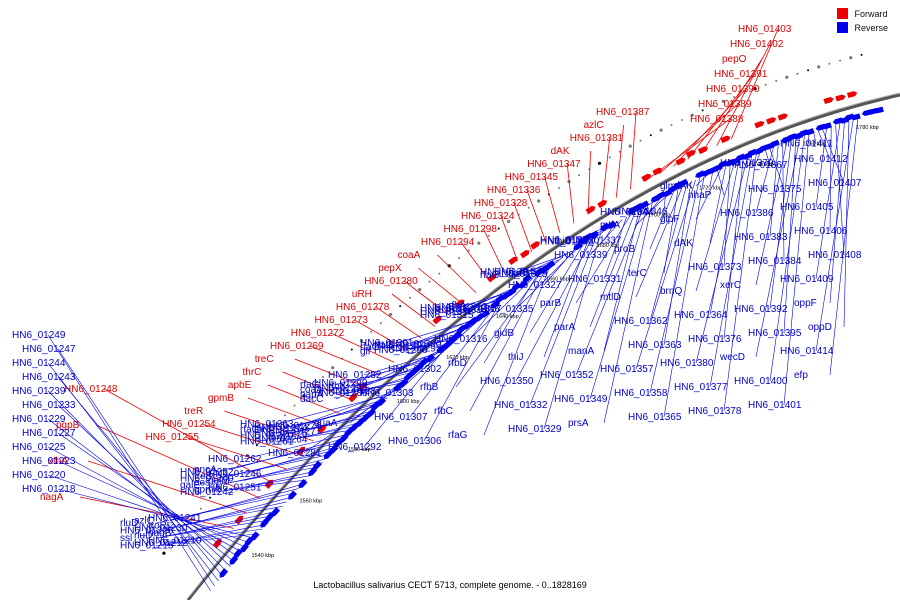 The width and height of the screenshot is (900, 600). I want to click on reverse-gene-label: HN6_01412, so click(821, 159).